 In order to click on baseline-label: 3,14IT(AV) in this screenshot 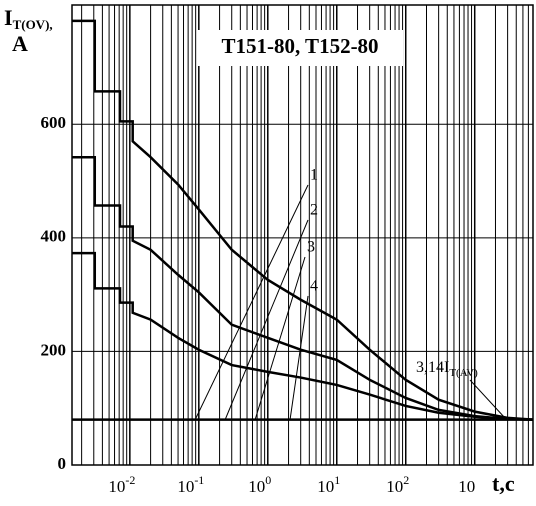, I will do `click(447, 369)`.